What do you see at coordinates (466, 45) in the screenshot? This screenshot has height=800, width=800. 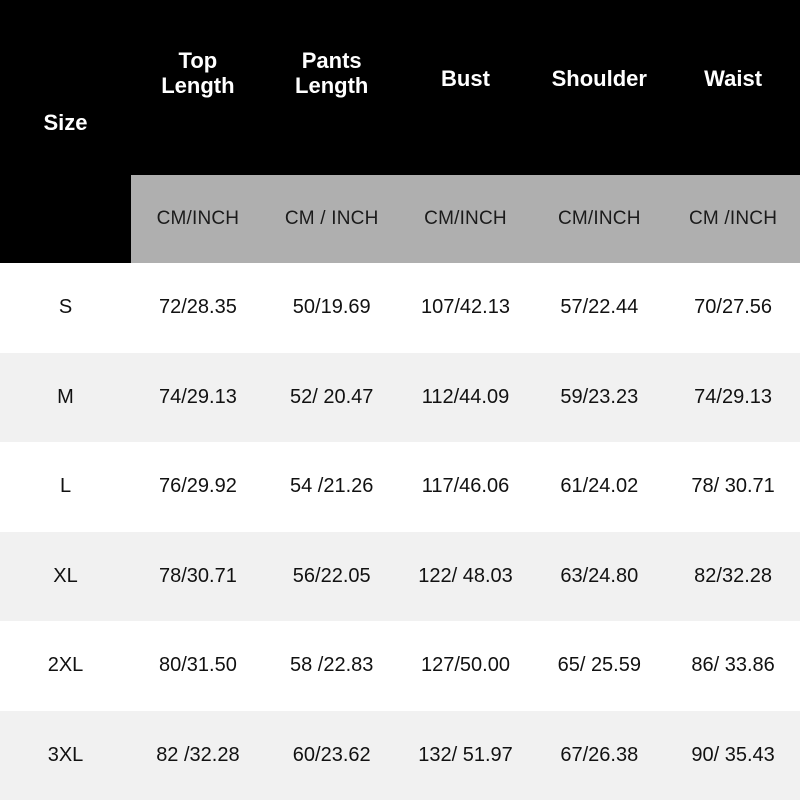 I see `column-header-bust: Bust` at bounding box center [466, 45].